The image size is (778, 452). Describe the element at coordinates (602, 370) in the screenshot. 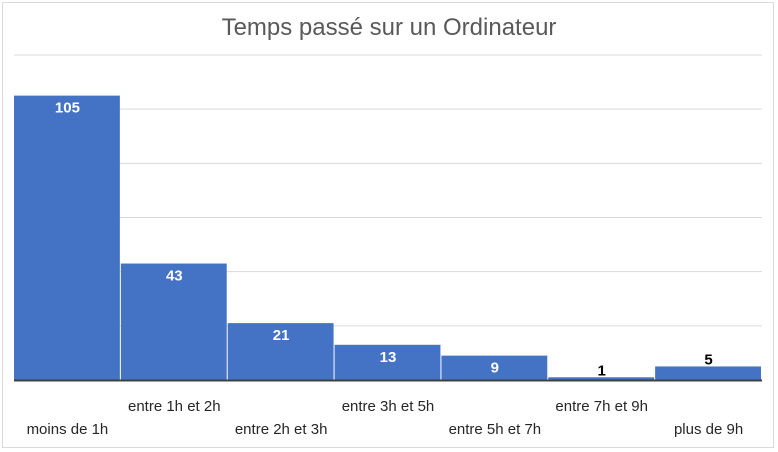

I see `data-label: 1` at that location.